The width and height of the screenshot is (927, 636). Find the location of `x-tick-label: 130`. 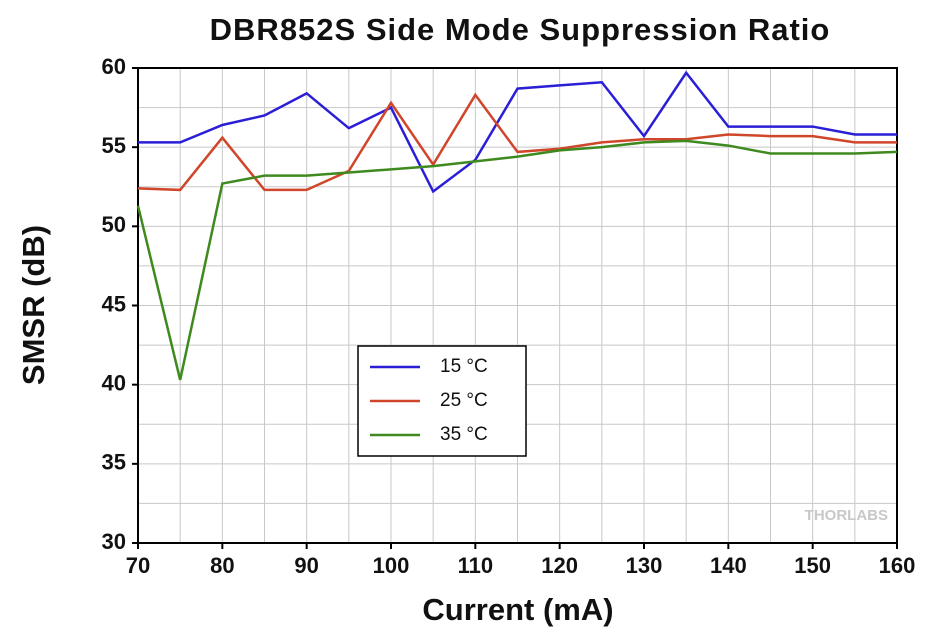

x-tick-label: 130 is located at coordinates (644, 565).